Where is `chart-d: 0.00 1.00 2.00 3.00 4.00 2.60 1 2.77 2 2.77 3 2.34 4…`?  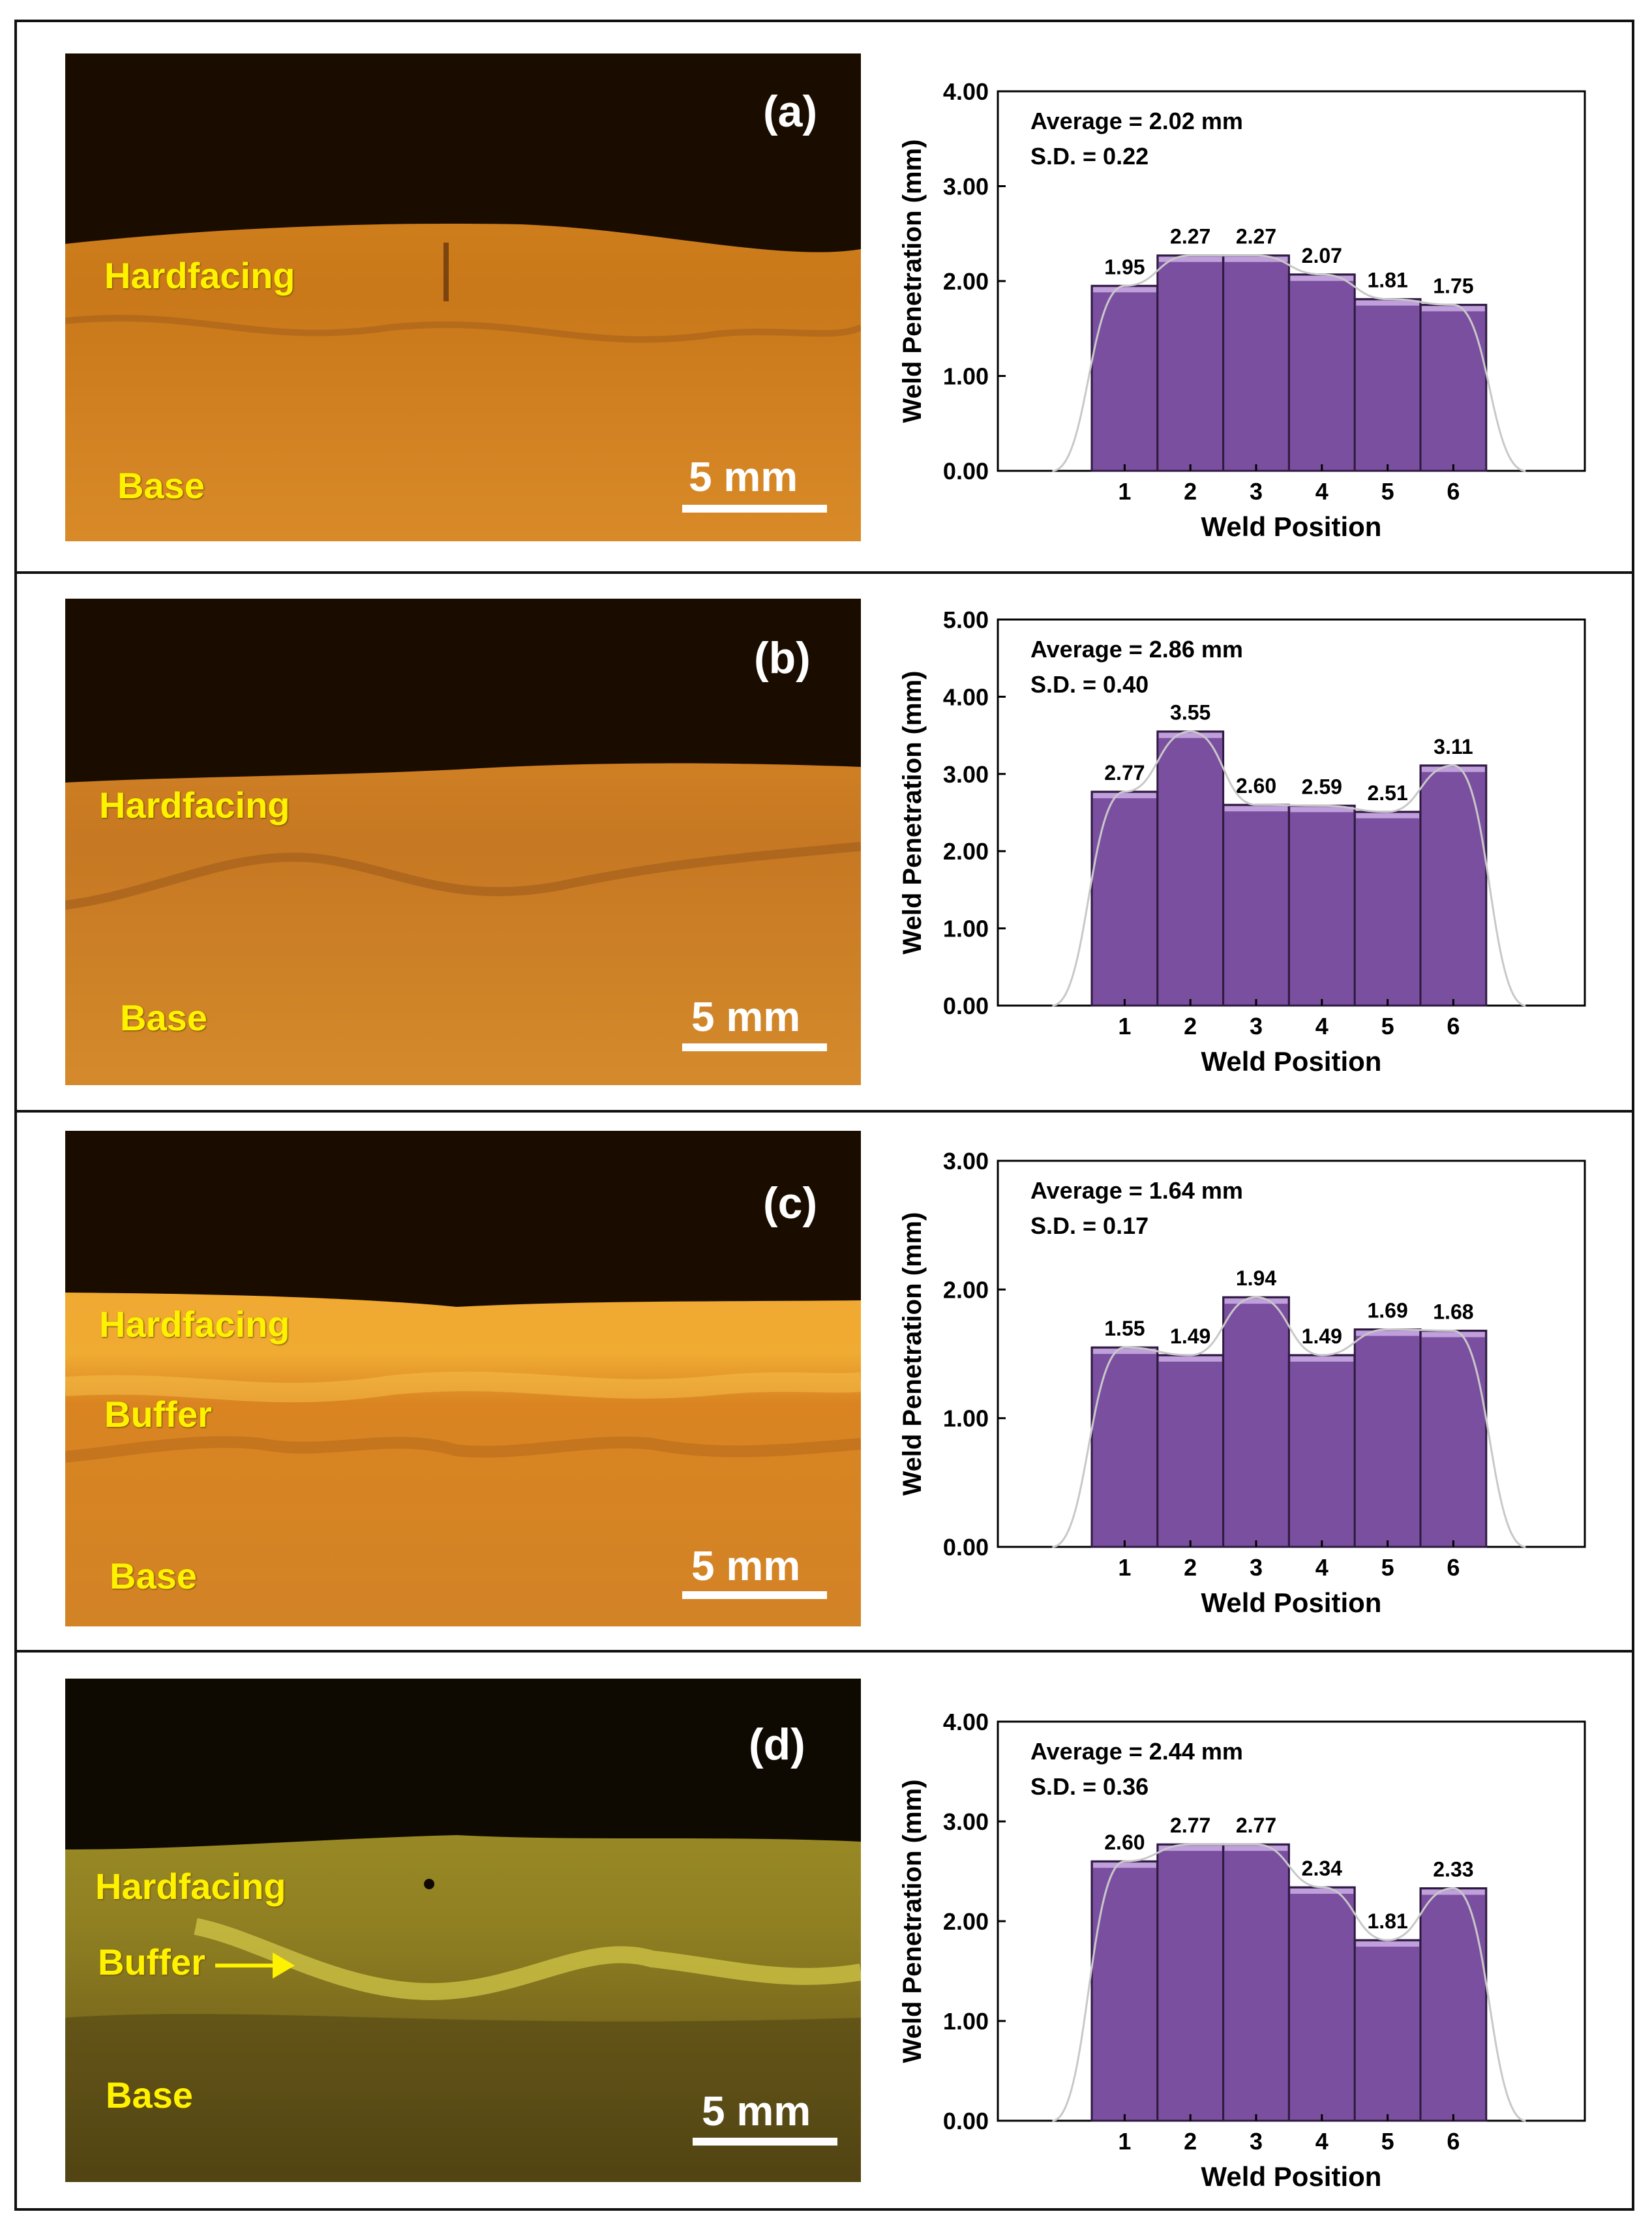
chart-d: 0.00 1.00 2.00 3.00 4.00 2.60 1 2.77 2 2.77 3 2.34 4… is located at coordinates (1242, 1950).